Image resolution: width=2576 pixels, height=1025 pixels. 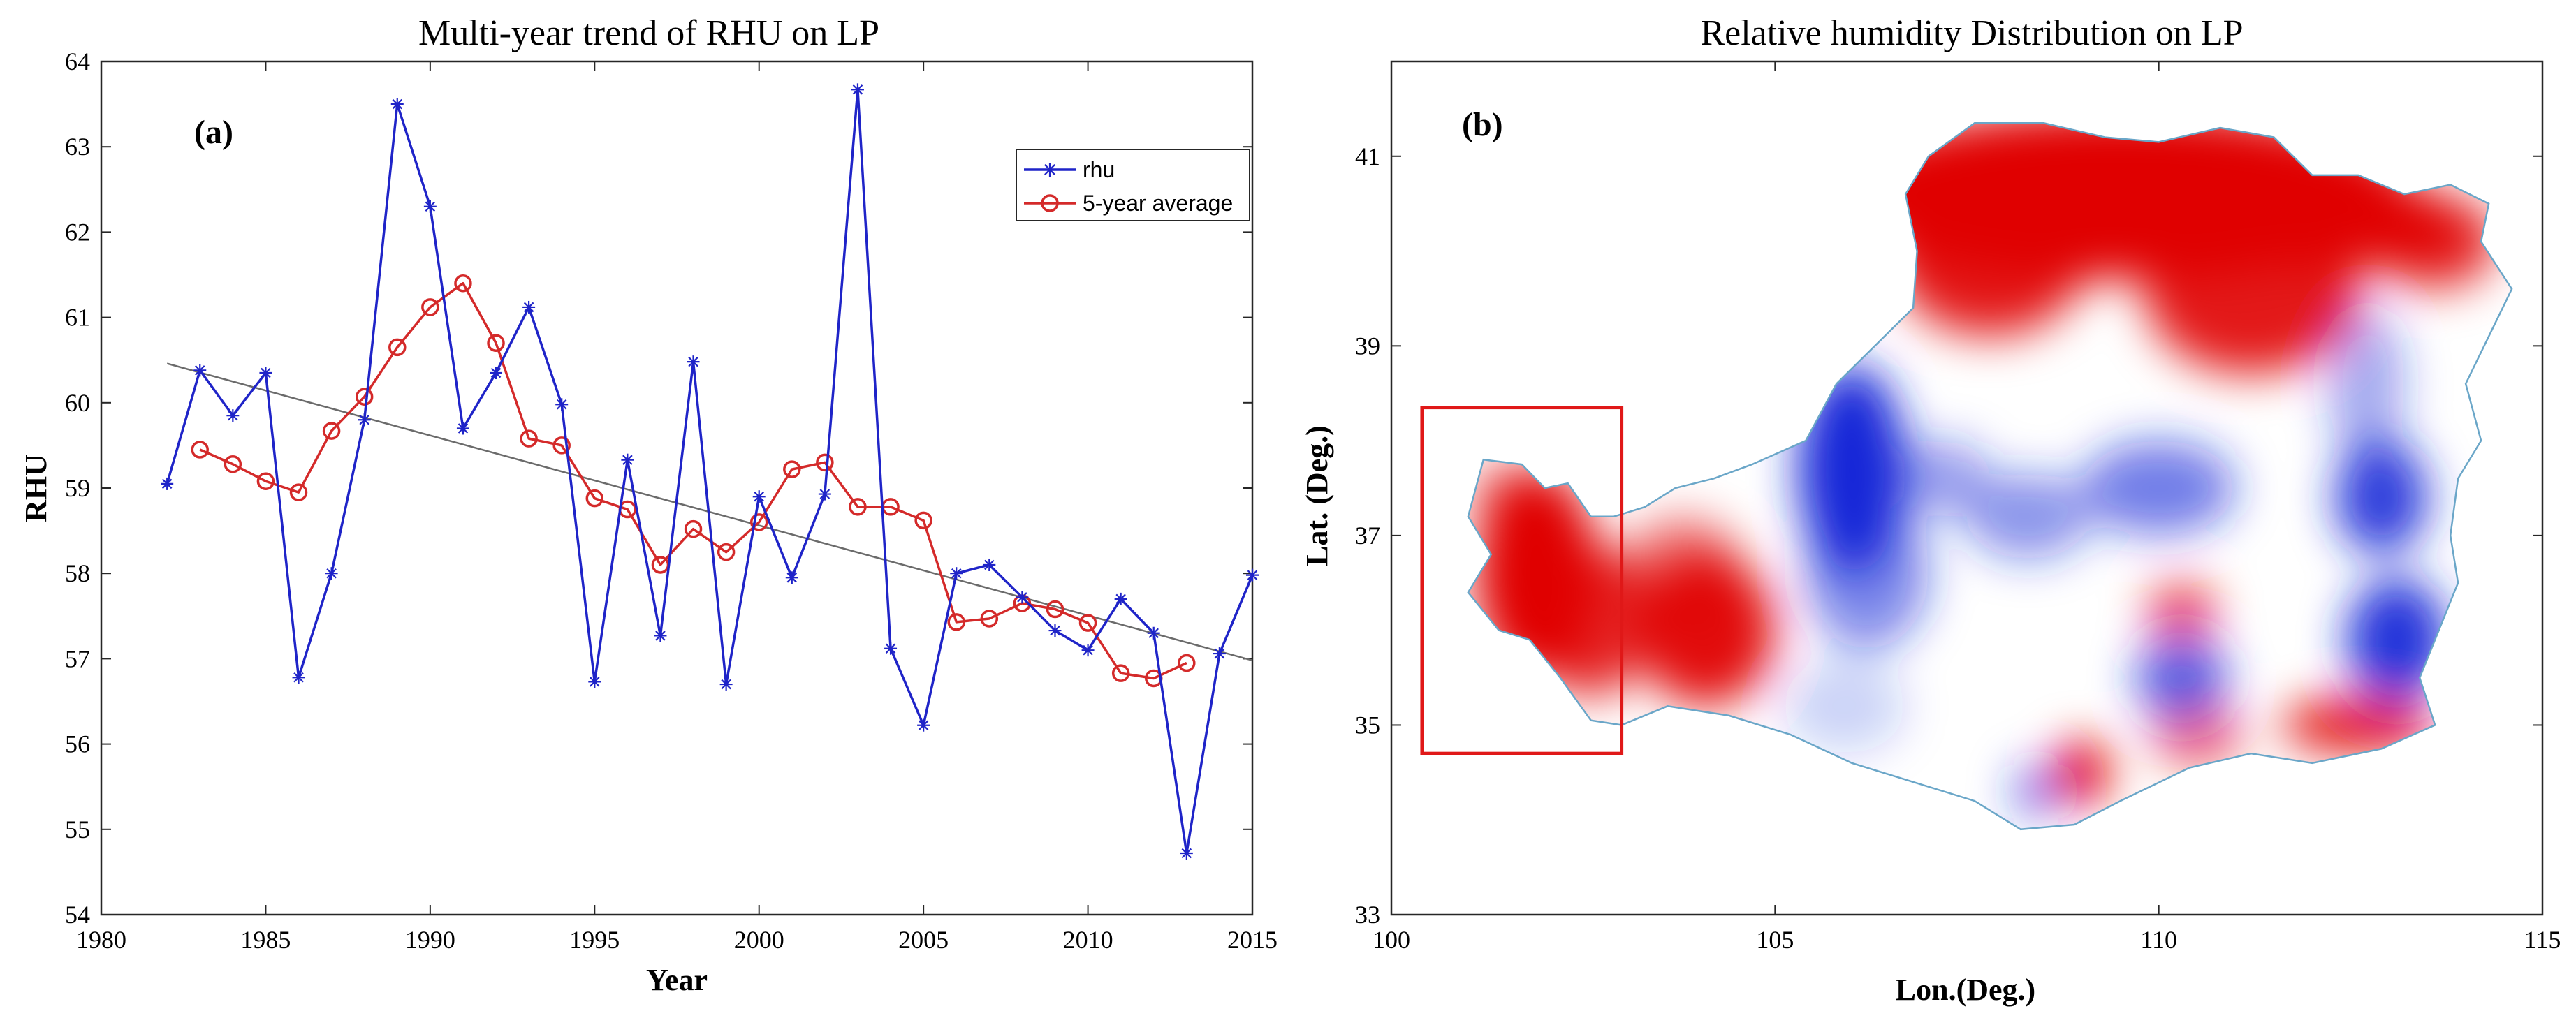 What do you see at coordinates (1158, 203) in the screenshot?
I see `legend-avg-label: 5-year average` at bounding box center [1158, 203].